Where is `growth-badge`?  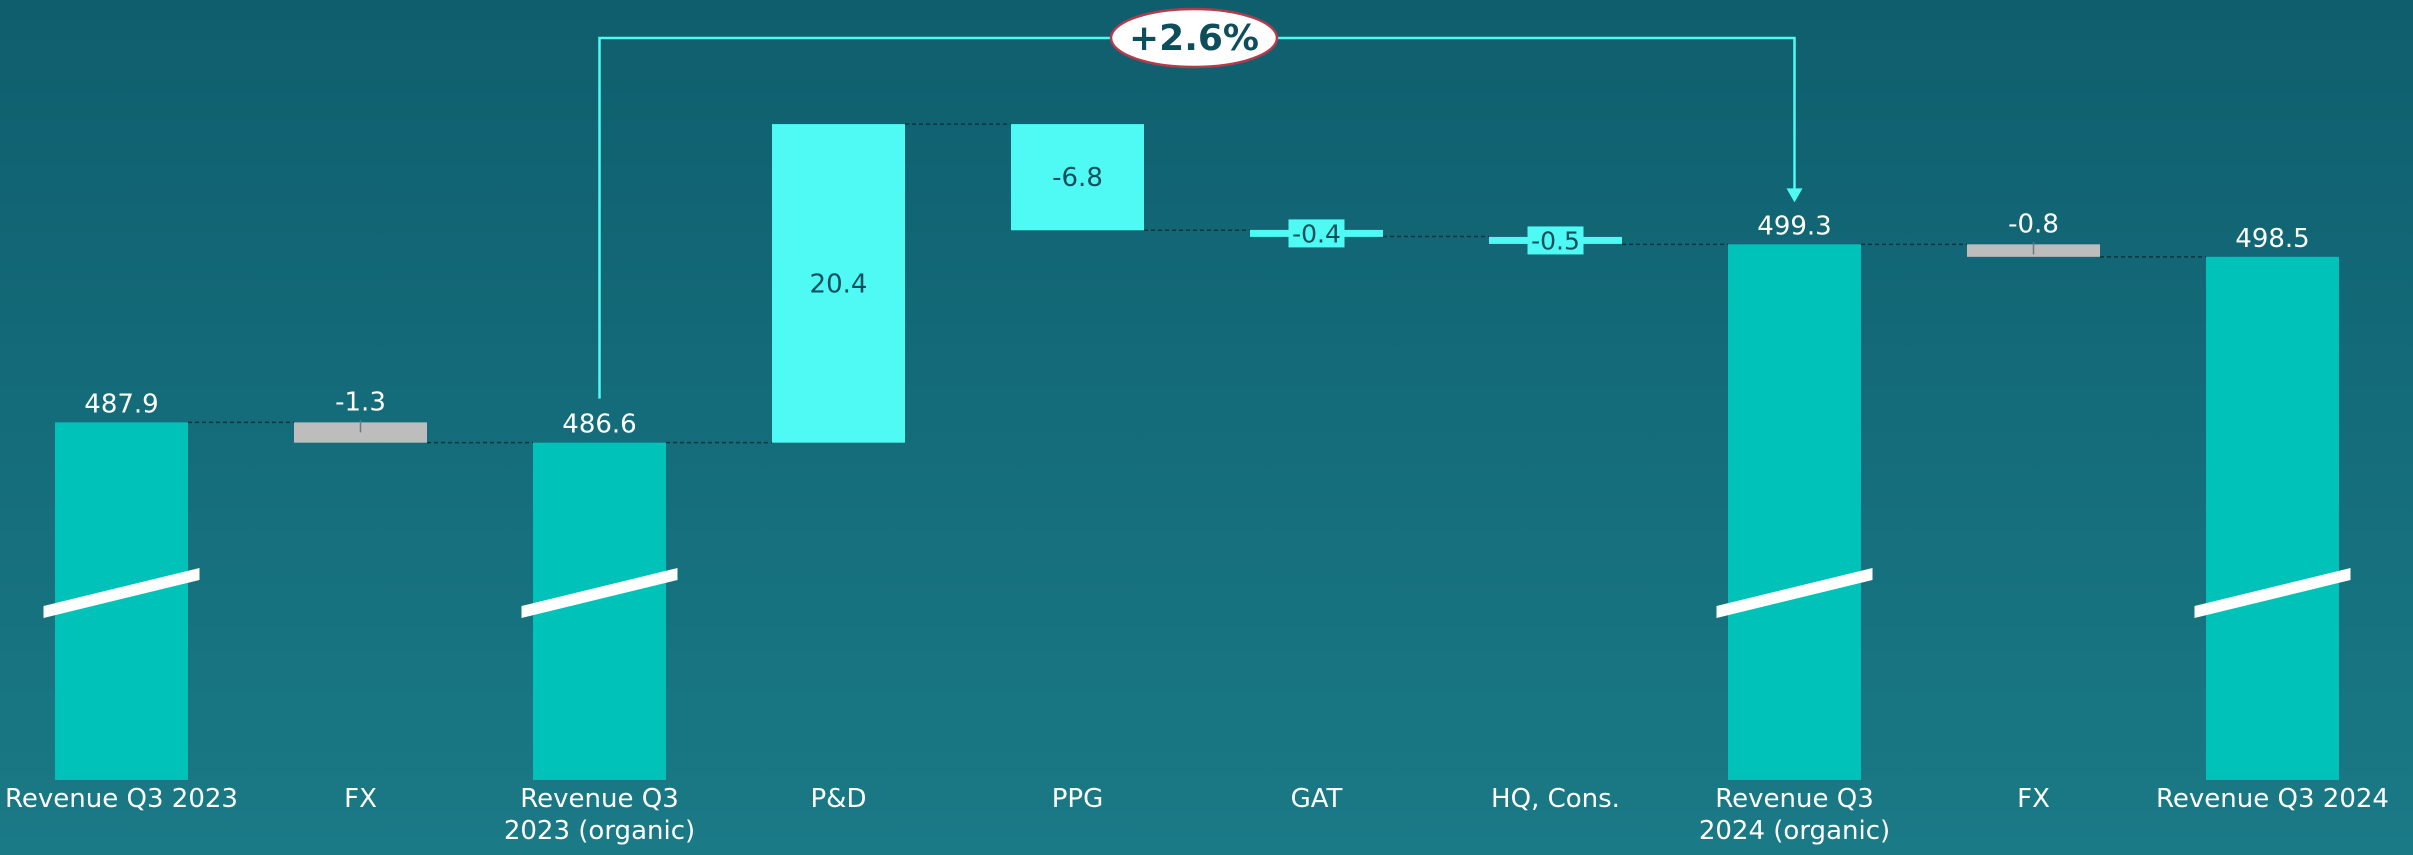 growth-badge is located at coordinates (1194, 38).